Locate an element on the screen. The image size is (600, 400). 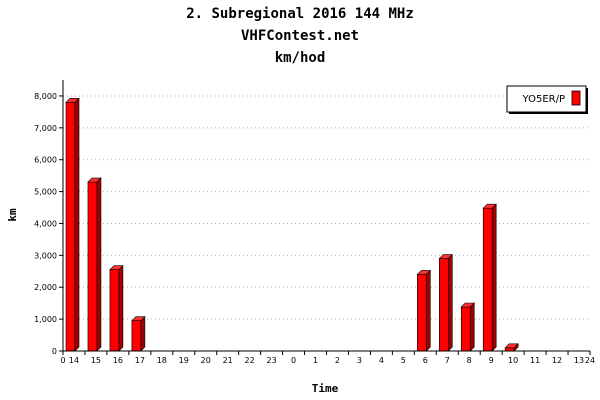
x-tick-label: 9 is located at coordinates (491, 360).